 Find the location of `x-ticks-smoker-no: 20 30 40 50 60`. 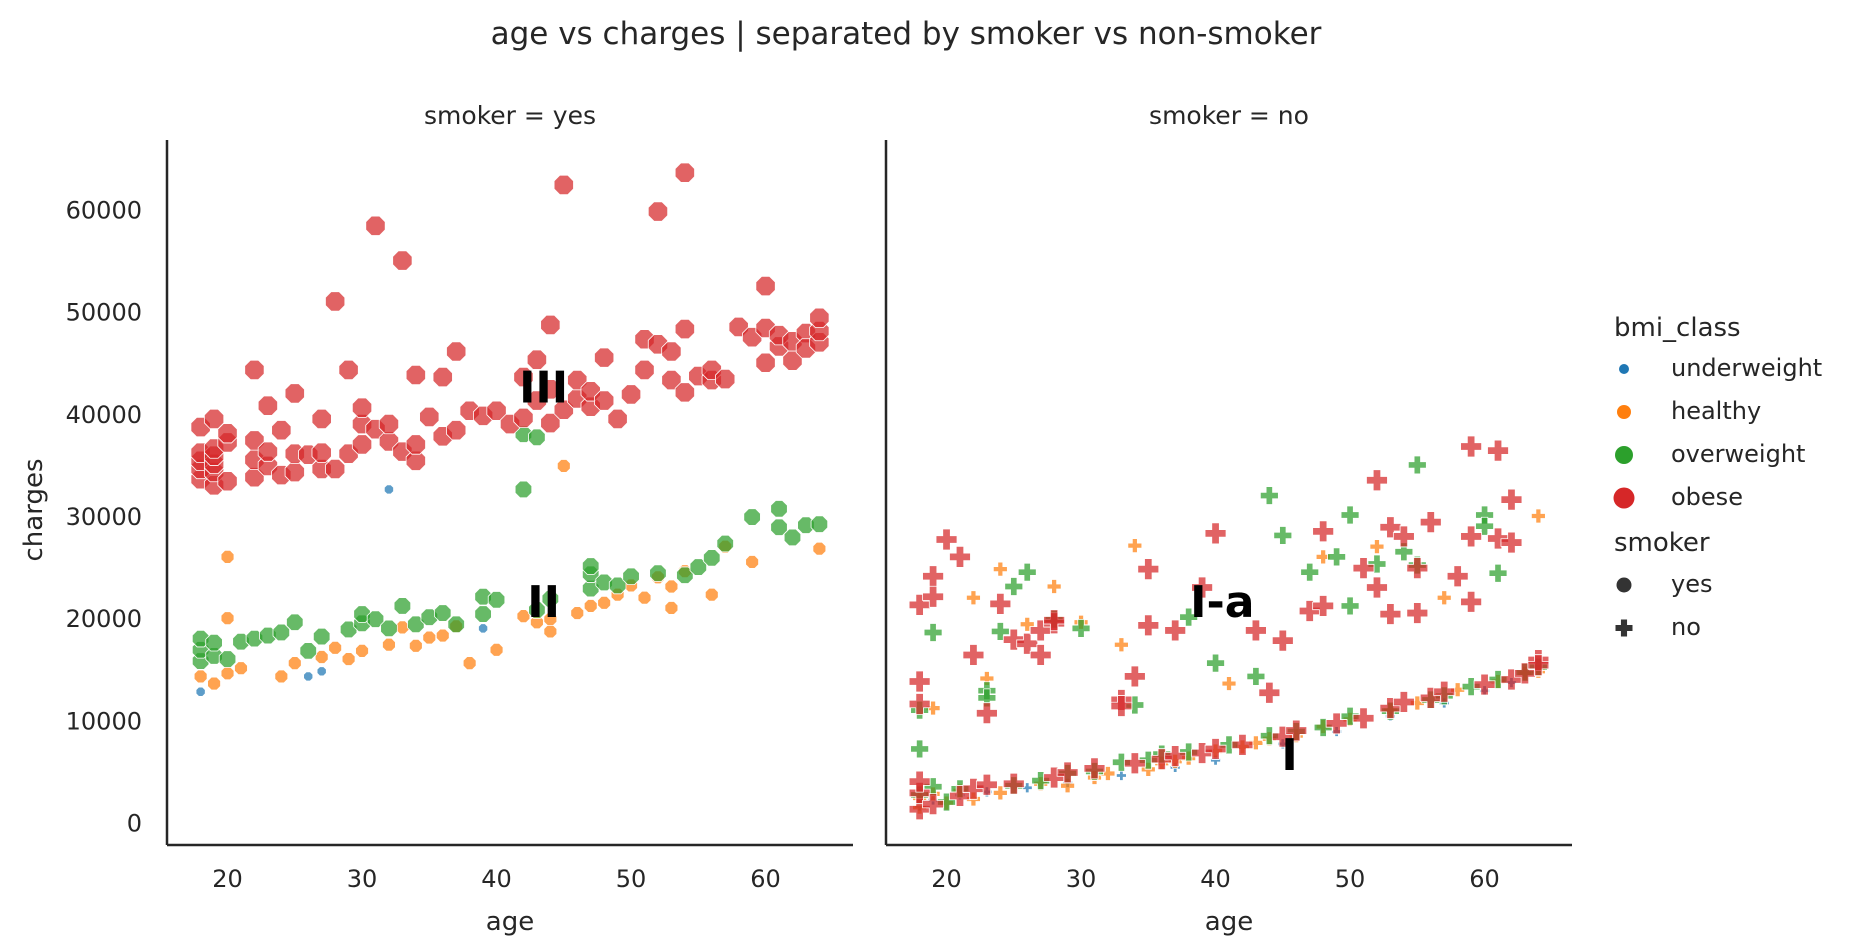

x-ticks-smoker-no: 20 30 40 50 60 is located at coordinates (1215, 879).